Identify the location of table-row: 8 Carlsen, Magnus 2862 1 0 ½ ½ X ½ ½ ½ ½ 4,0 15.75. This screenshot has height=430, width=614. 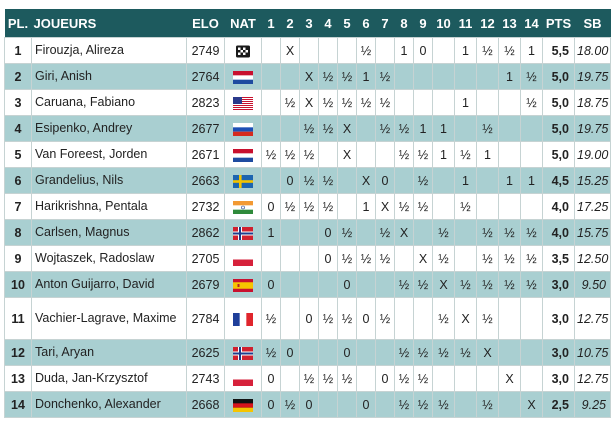
(307, 232).